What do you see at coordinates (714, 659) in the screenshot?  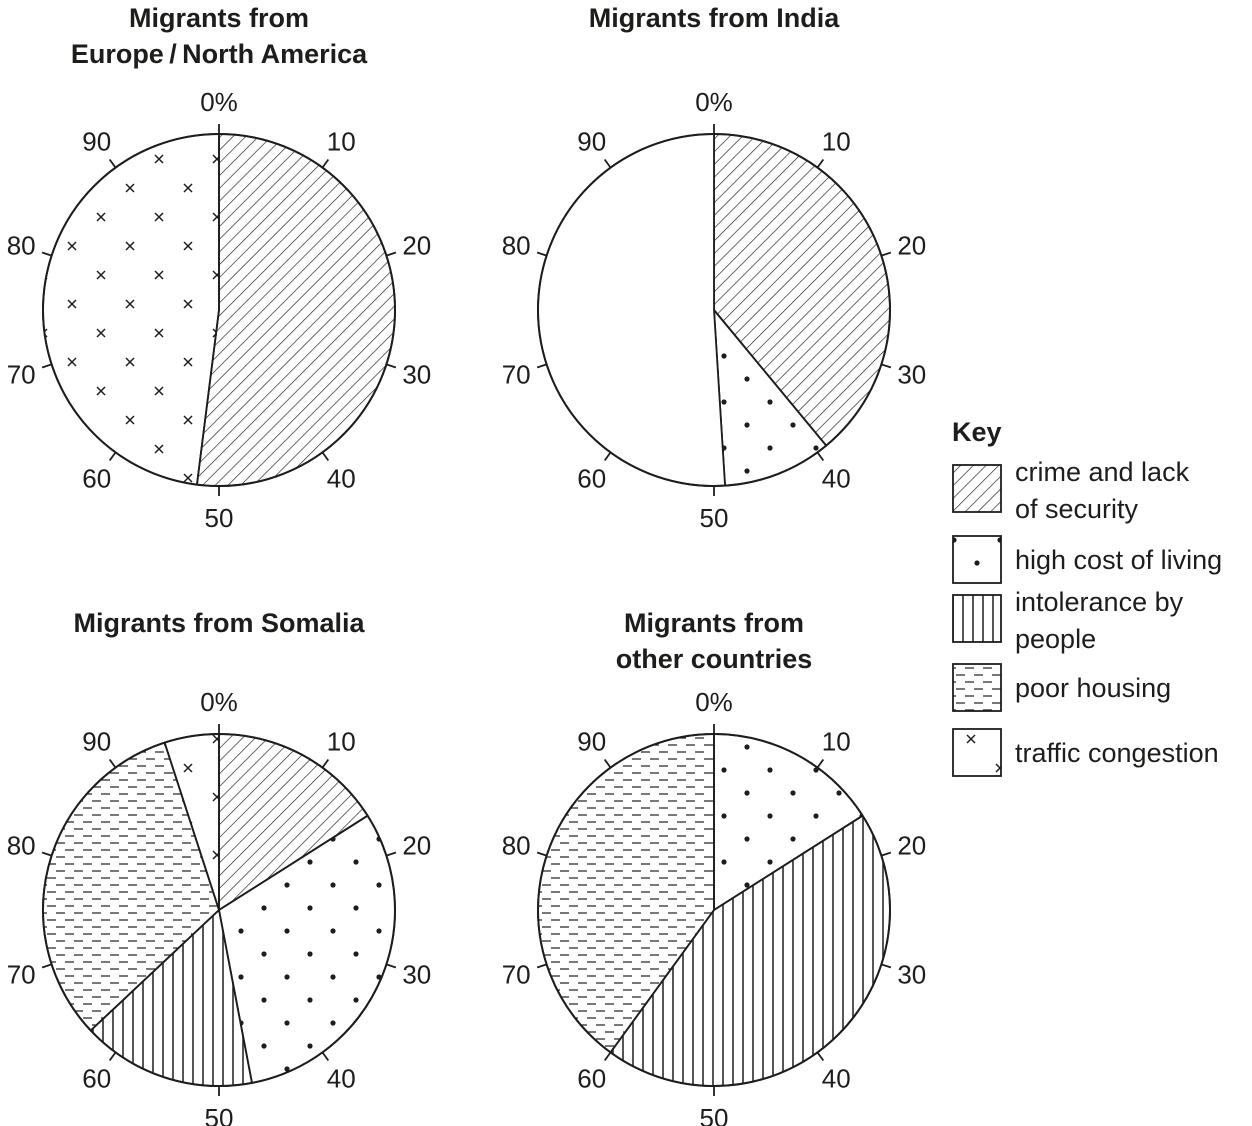 I see `chart-title: other countries` at bounding box center [714, 659].